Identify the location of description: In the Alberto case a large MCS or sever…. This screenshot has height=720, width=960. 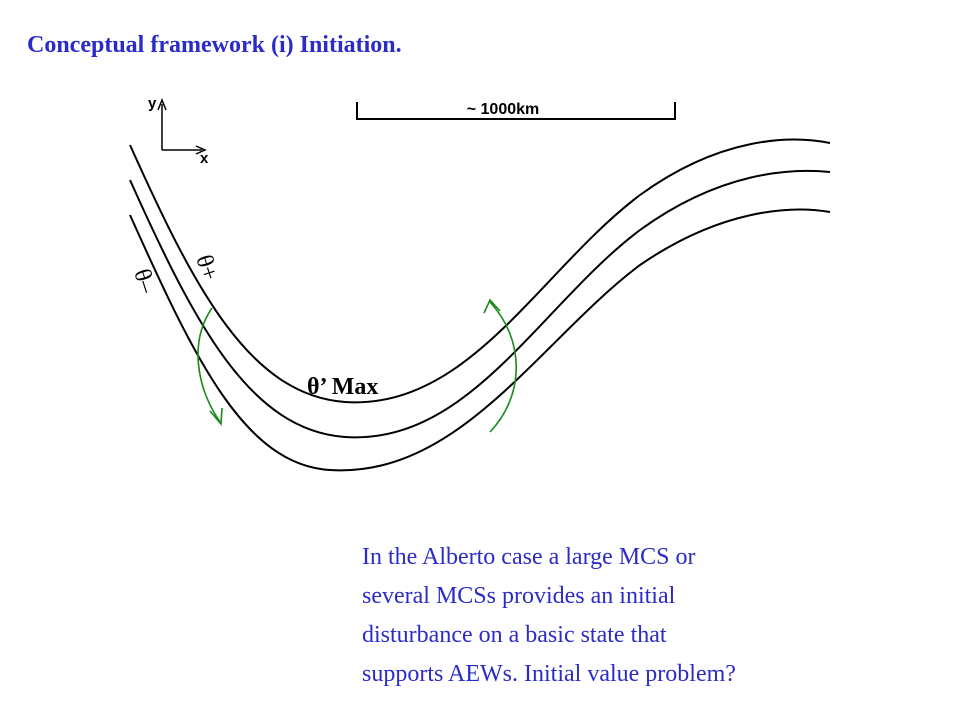
(549, 615).